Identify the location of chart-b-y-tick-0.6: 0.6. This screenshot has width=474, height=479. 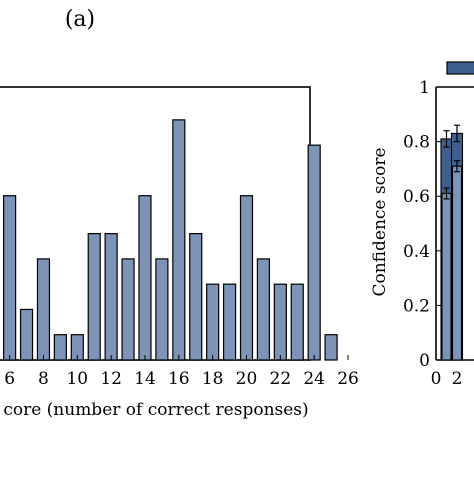
(416, 197).